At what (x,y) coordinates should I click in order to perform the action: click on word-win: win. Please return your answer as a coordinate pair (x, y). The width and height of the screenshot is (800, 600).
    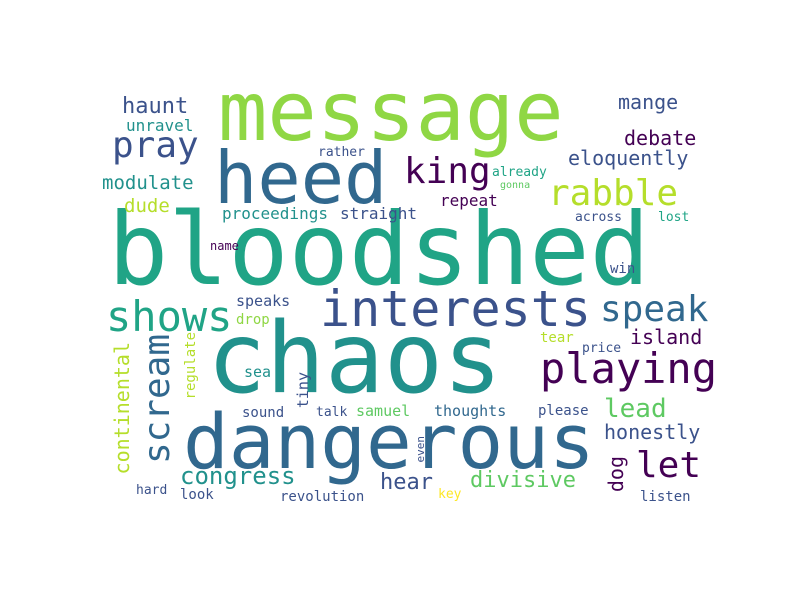
    Looking at the image, I should click on (623, 269).